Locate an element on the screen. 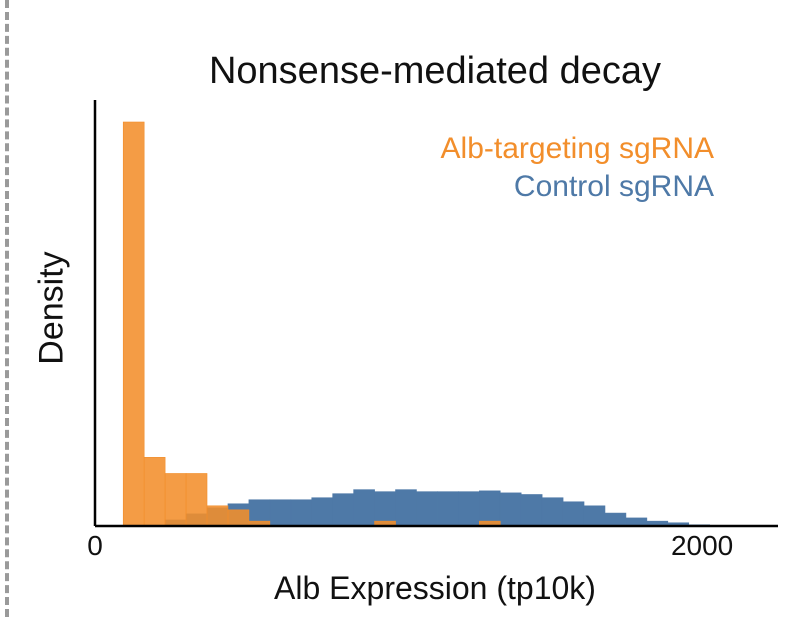 The image size is (789, 617). legend-control: Control sgRNA is located at coordinates (613, 186).